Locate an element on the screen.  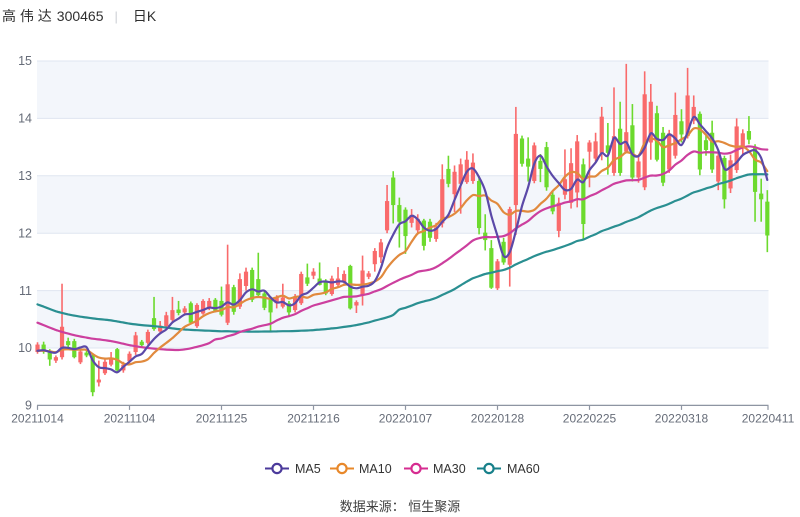
svg-text: 9 is located at coordinates (28, 406).